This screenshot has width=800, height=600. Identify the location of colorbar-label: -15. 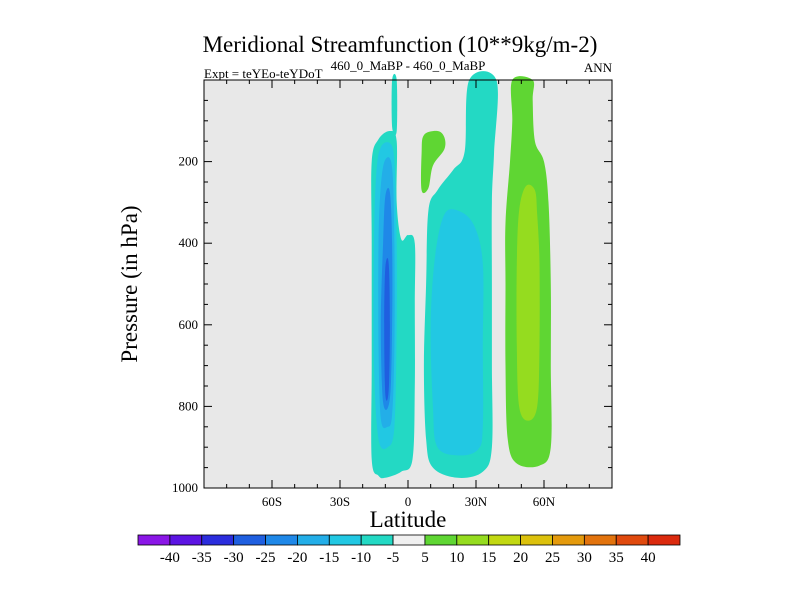
(329, 558).